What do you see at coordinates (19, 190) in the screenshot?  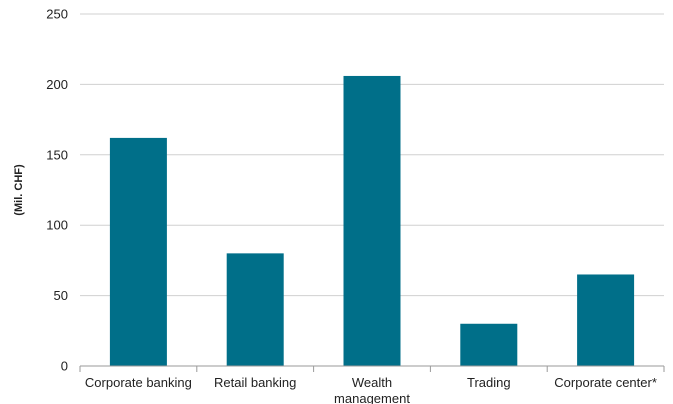 I see `y-axis-label: (Mil. CHF)` at bounding box center [19, 190].